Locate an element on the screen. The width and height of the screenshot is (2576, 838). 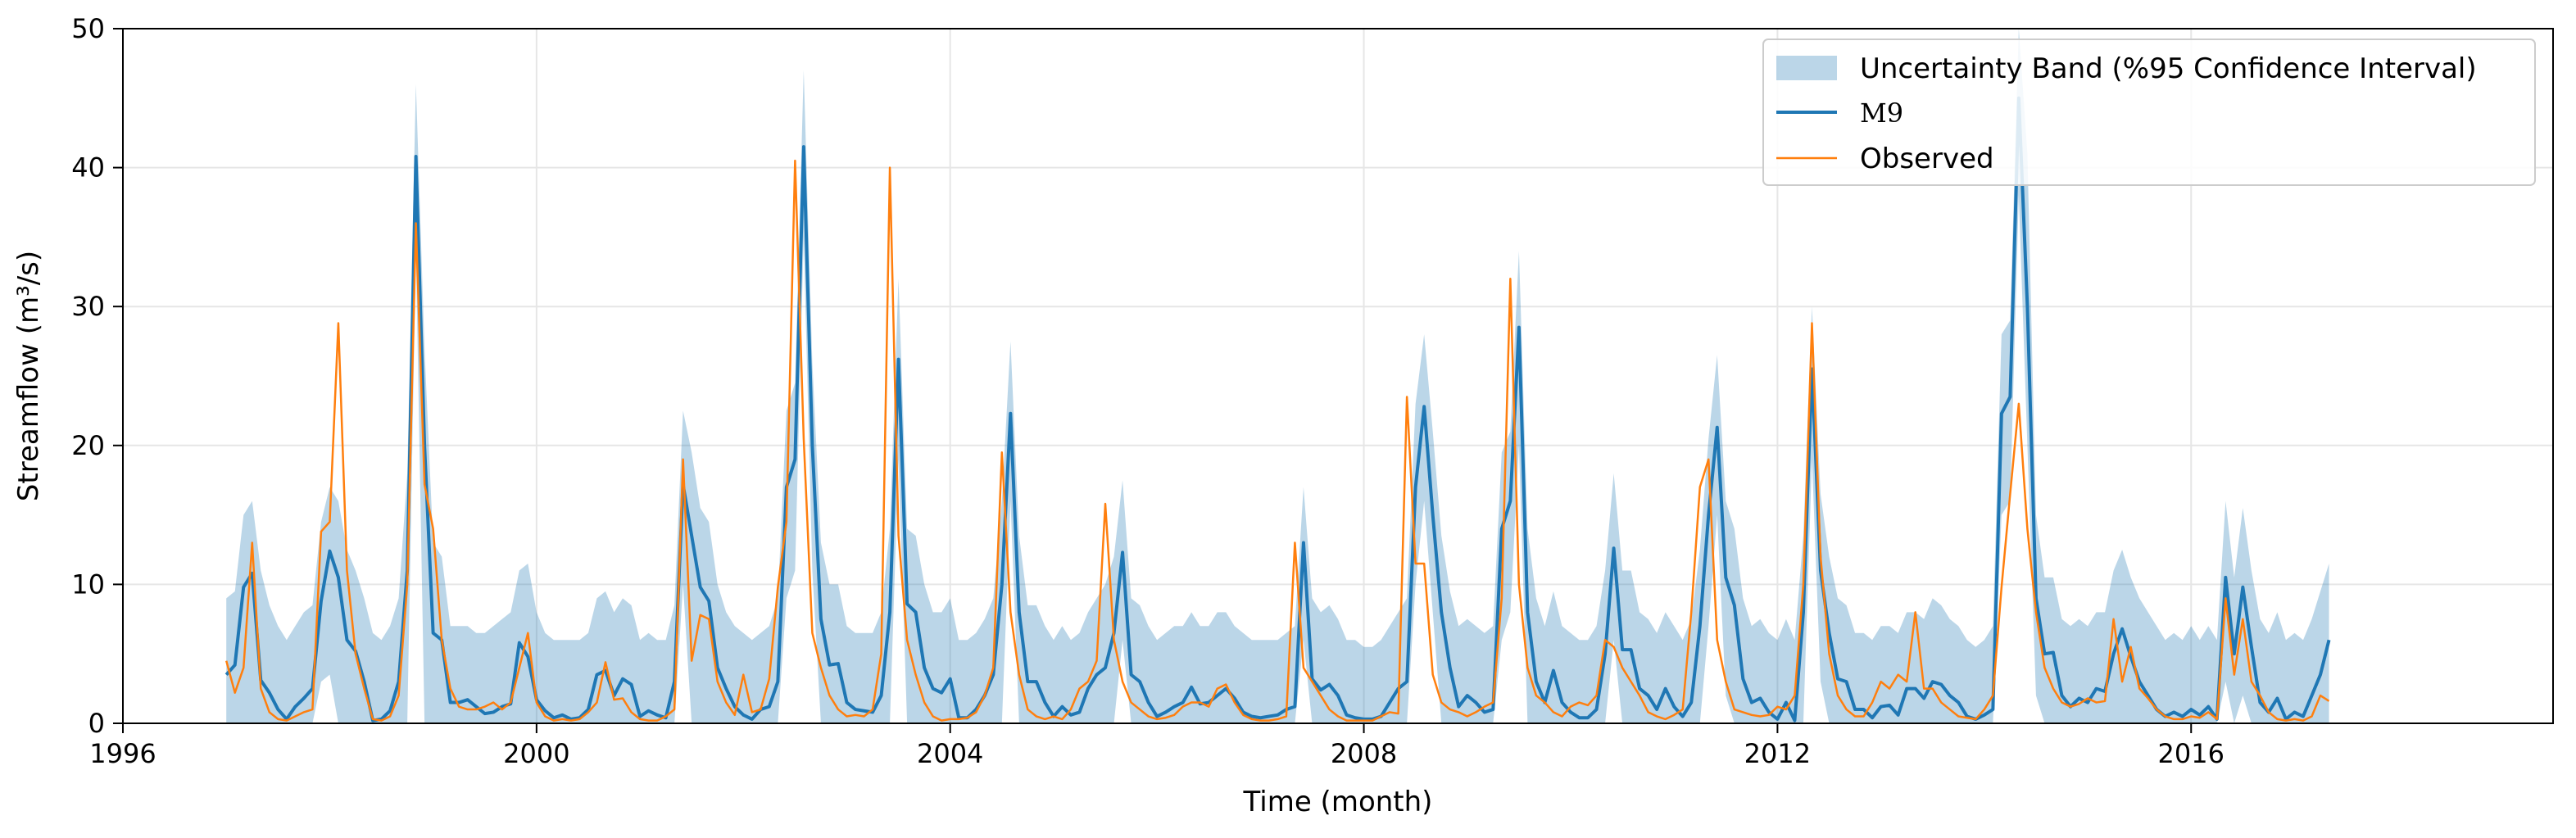
legend-model-label: M9 is located at coordinates (1882, 113).